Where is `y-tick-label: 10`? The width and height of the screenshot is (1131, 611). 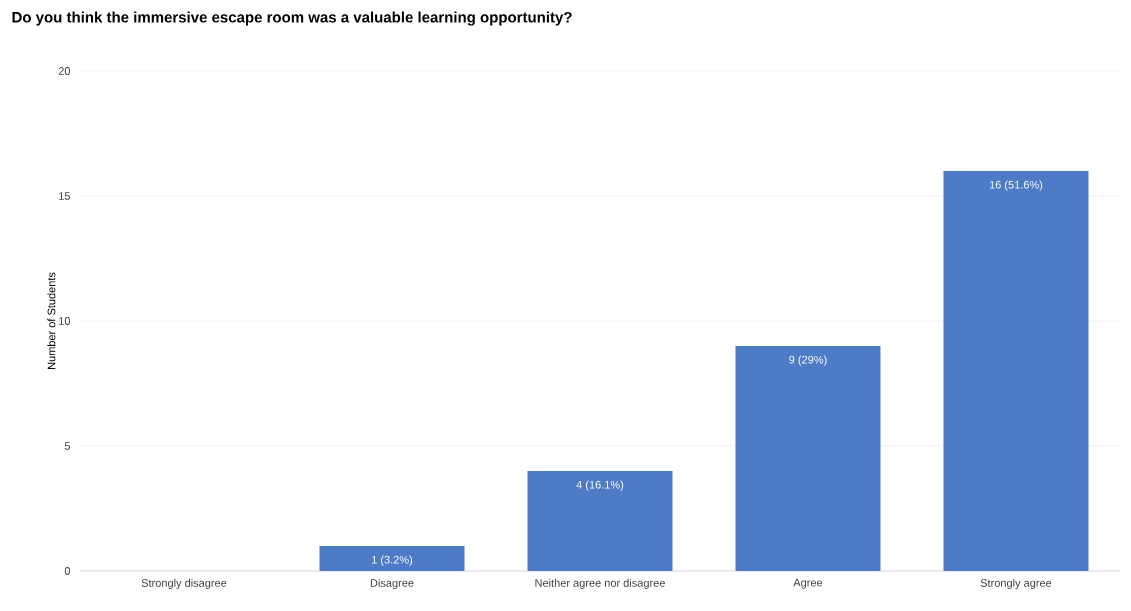
y-tick-label: 10 is located at coordinates (65, 321).